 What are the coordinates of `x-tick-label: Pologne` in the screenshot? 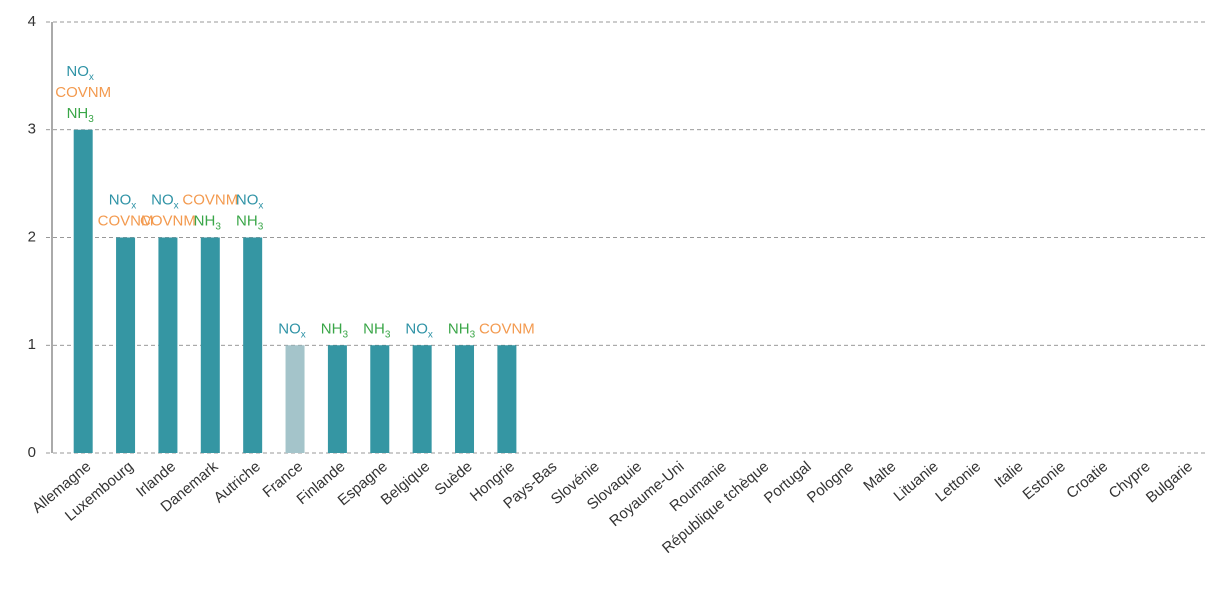 It's located at (830, 482).